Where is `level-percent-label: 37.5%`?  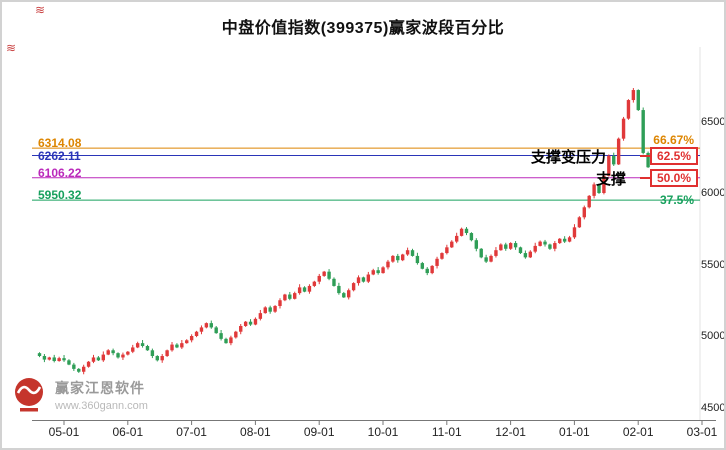
level-percent-label: 37.5% is located at coordinates (676, 200).